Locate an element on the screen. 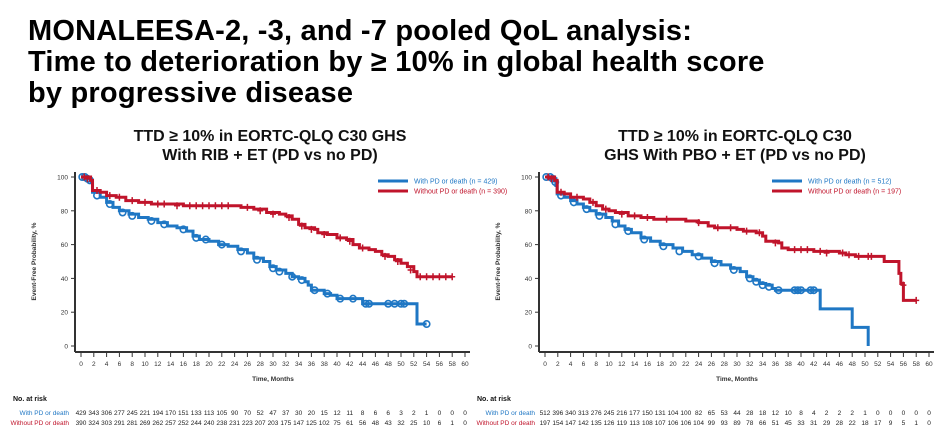 The image size is (946, 434). left-at-risk-value-without-pd: 203 is located at coordinates (273, 423).